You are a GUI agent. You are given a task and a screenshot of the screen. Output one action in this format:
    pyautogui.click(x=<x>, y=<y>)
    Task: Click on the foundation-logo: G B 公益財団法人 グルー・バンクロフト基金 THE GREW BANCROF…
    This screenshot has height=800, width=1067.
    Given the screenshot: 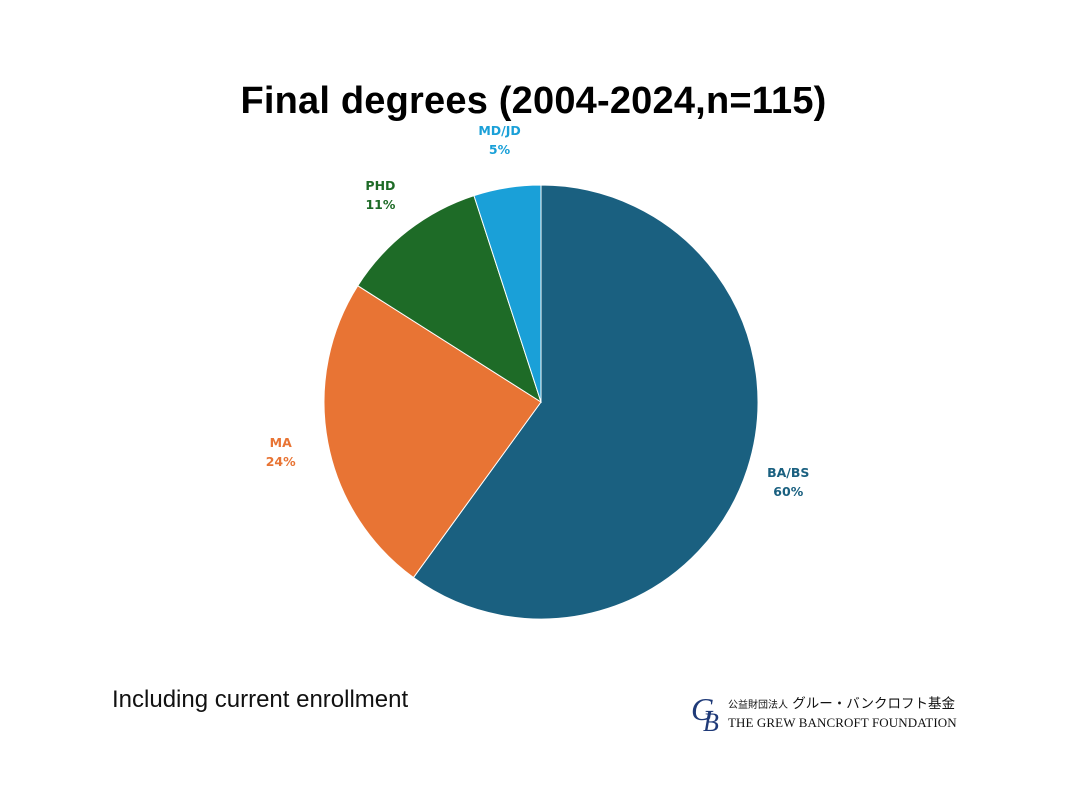 What is the action you would take?
    pyautogui.click(x=823, y=712)
    